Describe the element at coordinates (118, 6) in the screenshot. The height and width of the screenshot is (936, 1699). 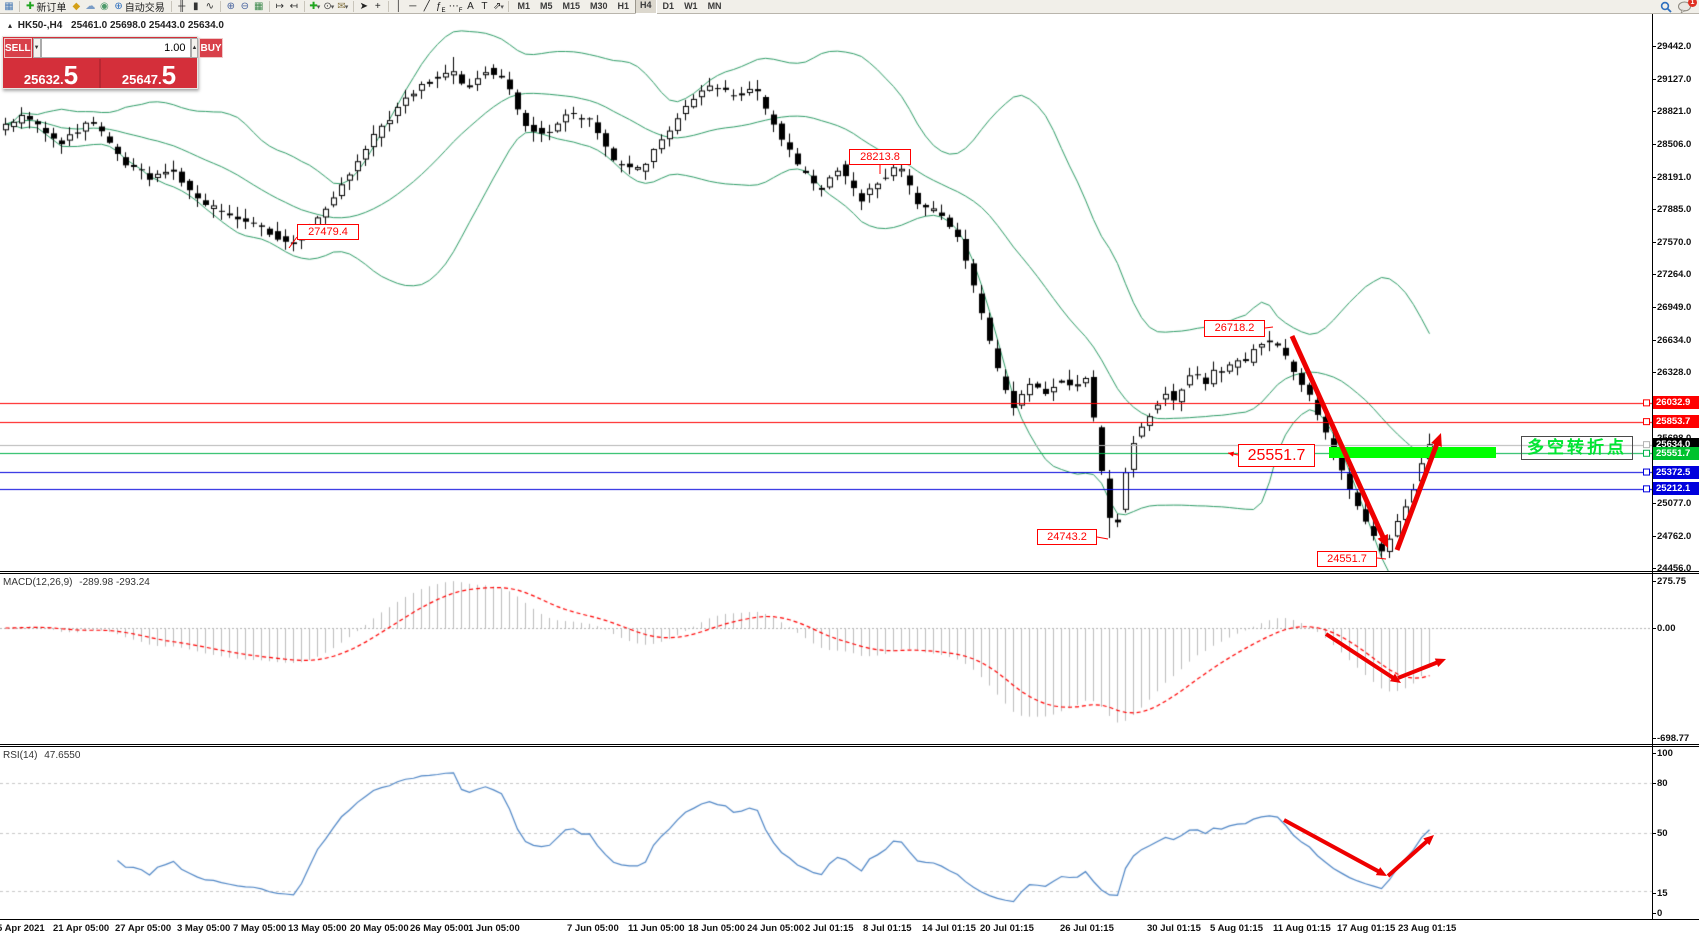
I see `autotrading-button: ⊕` at that location.